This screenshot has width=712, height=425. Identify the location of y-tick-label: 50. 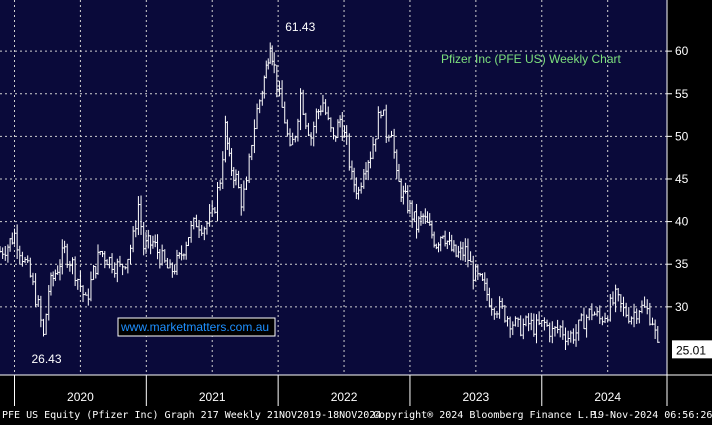
(682, 136).